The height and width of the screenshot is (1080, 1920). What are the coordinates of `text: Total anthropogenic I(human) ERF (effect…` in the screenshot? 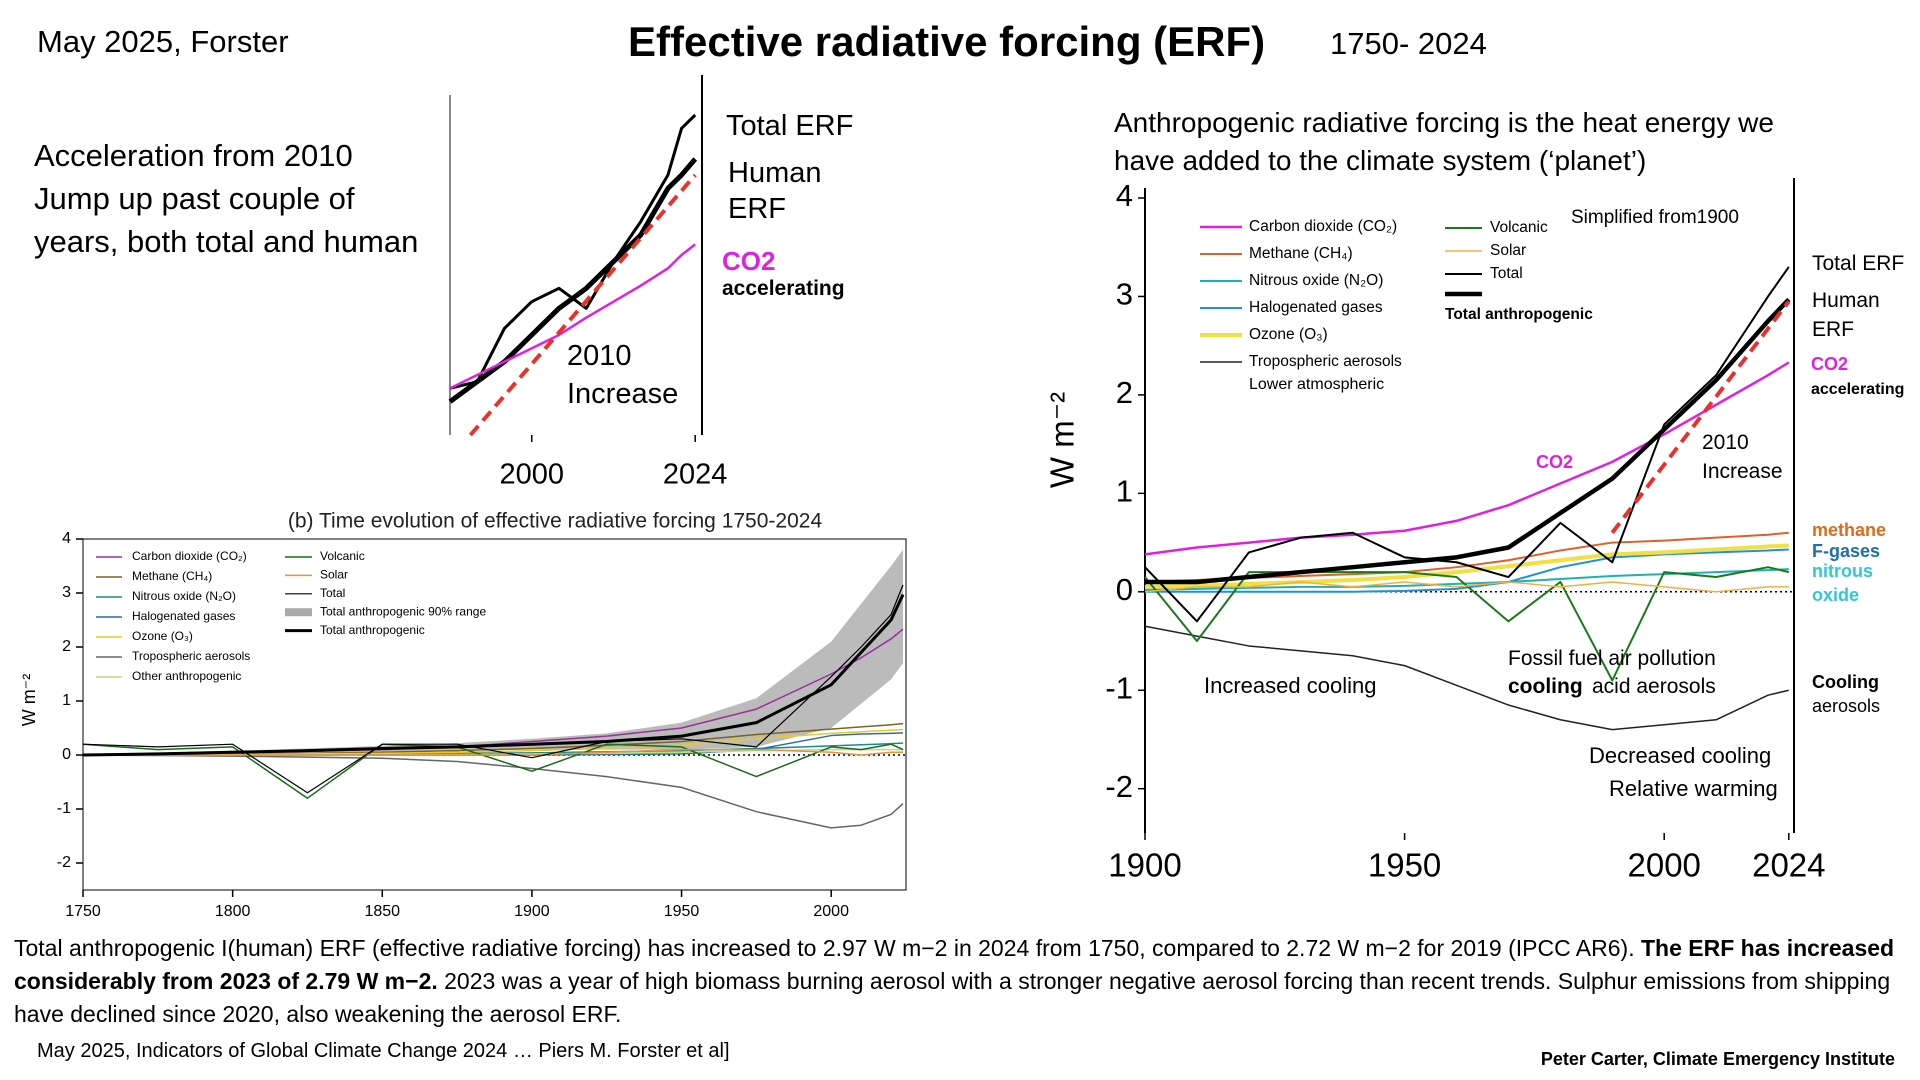 It's located at (824, 948).